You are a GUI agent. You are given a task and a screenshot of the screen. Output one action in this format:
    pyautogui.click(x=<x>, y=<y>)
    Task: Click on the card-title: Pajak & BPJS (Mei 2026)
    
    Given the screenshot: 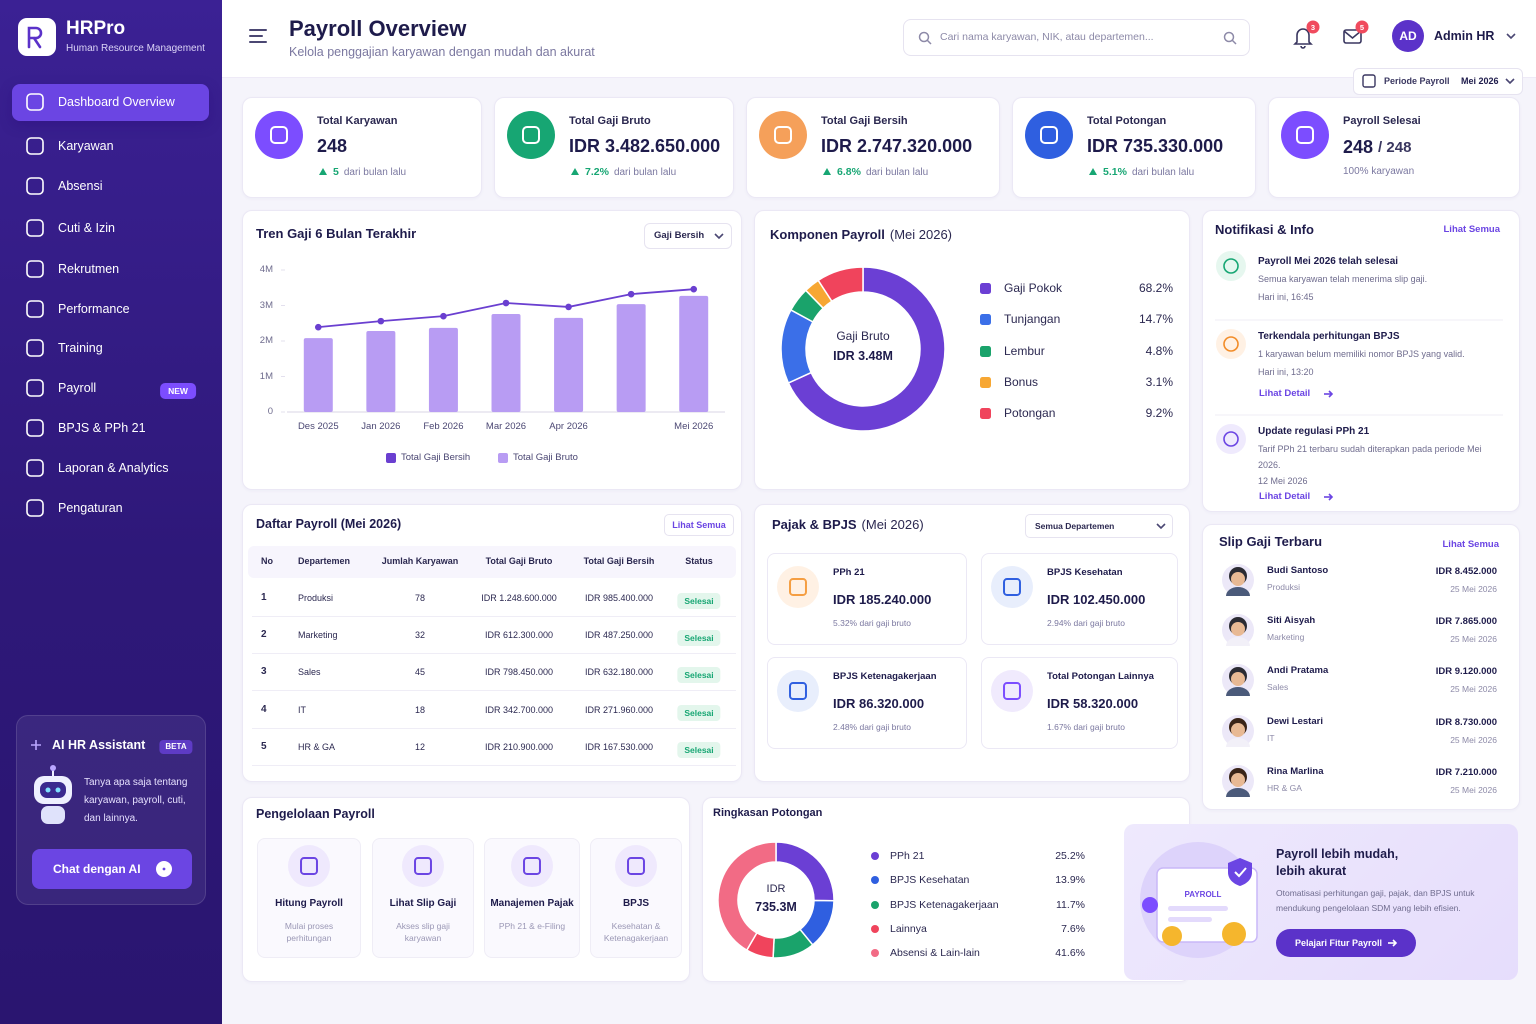 What is the action you would take?
    pyautogui.click(x=848, y=524)
    